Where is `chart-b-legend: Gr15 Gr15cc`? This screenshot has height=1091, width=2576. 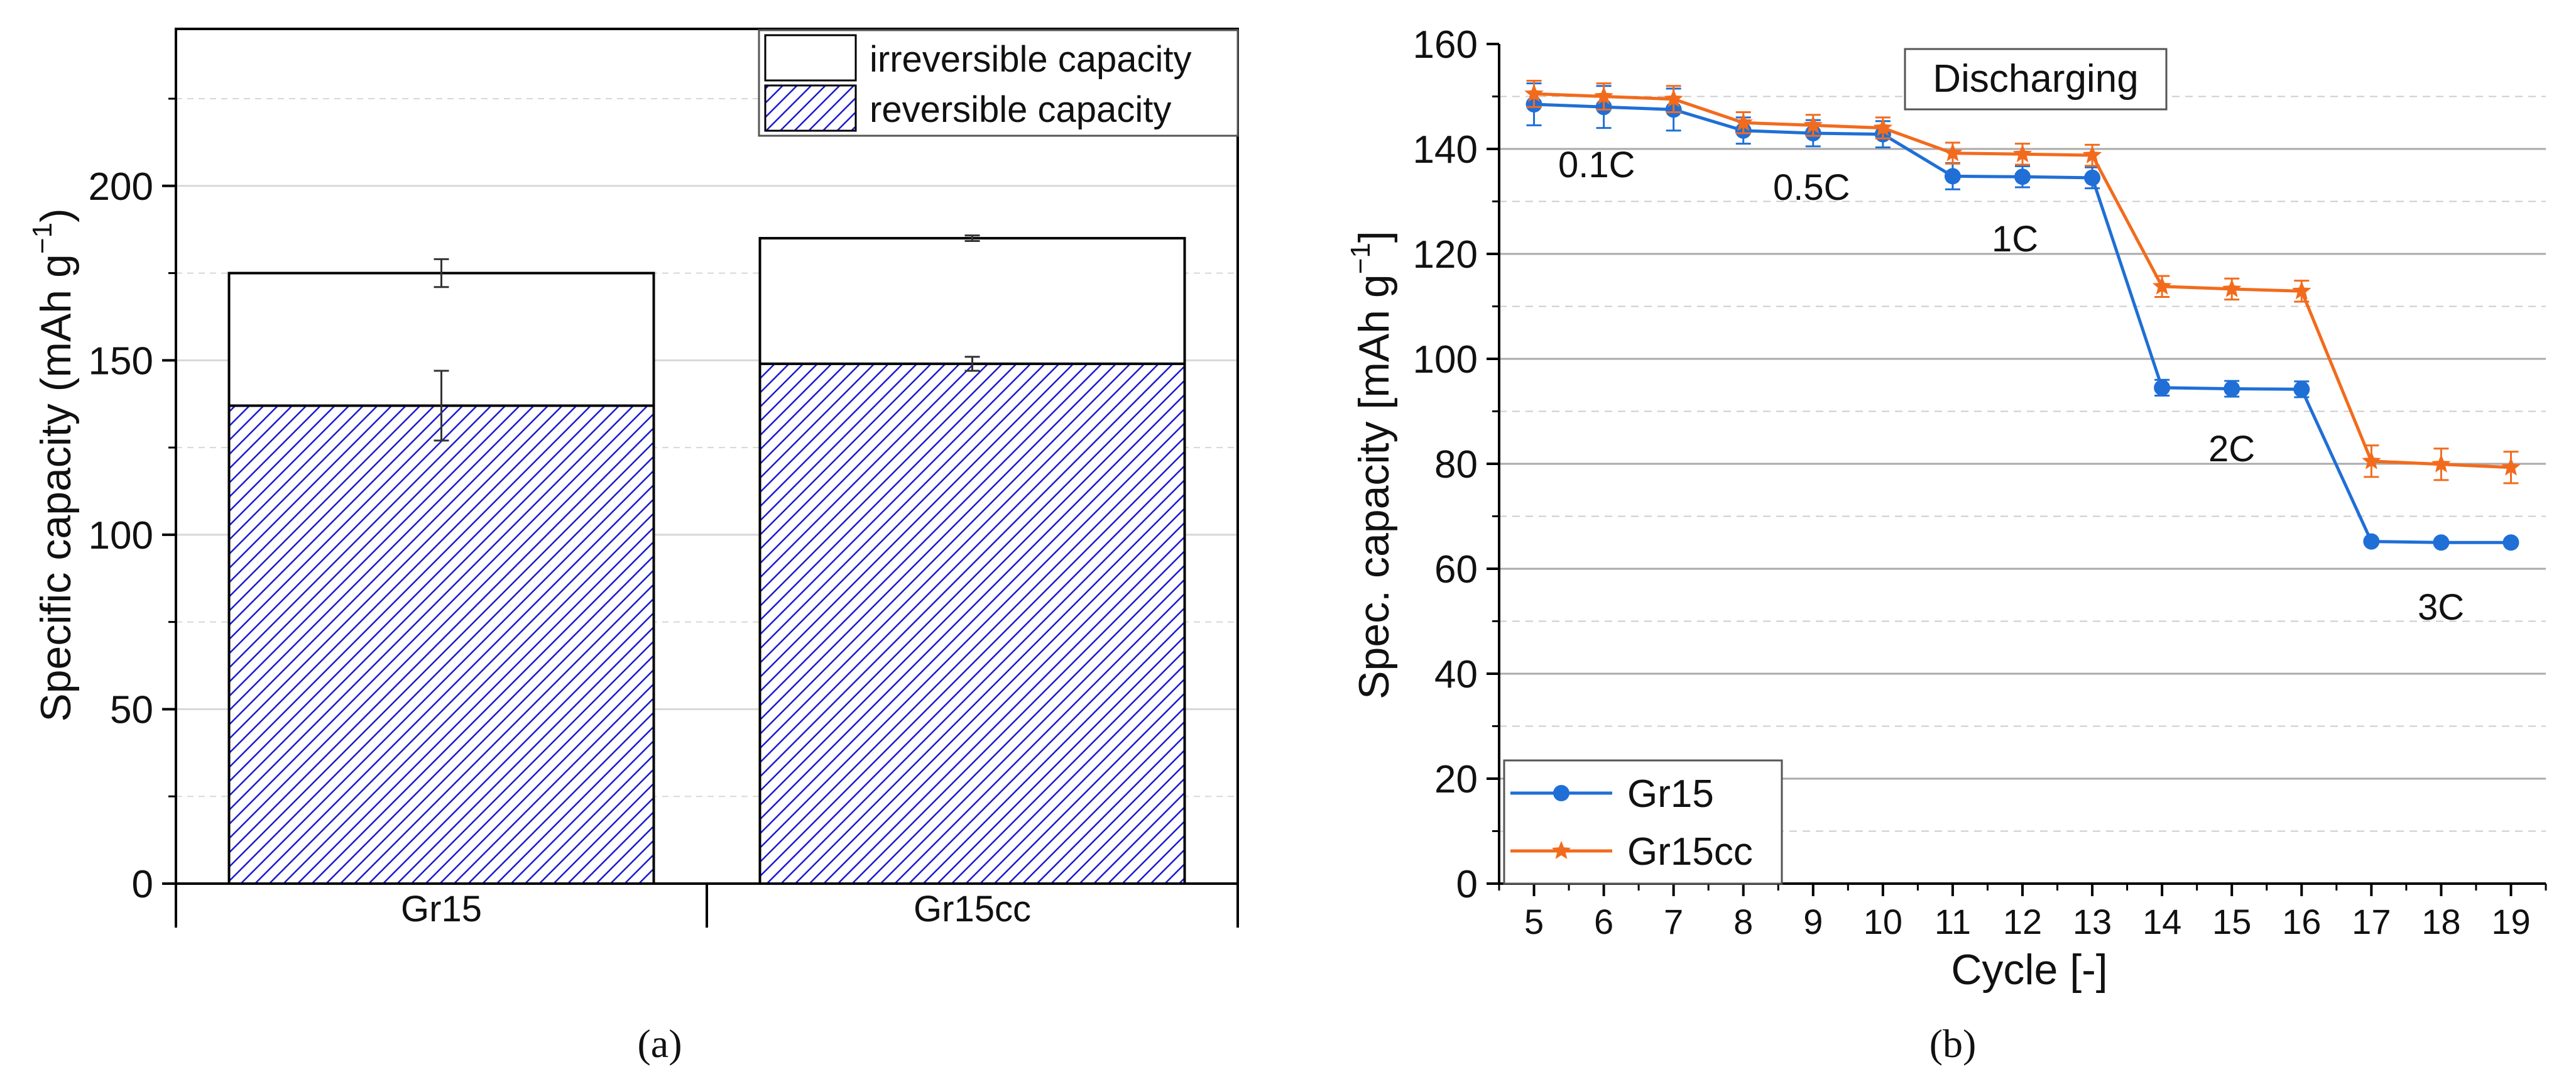 chart-b-legend: Gr15 Gr15cc is located at coordinates (1643, 822).